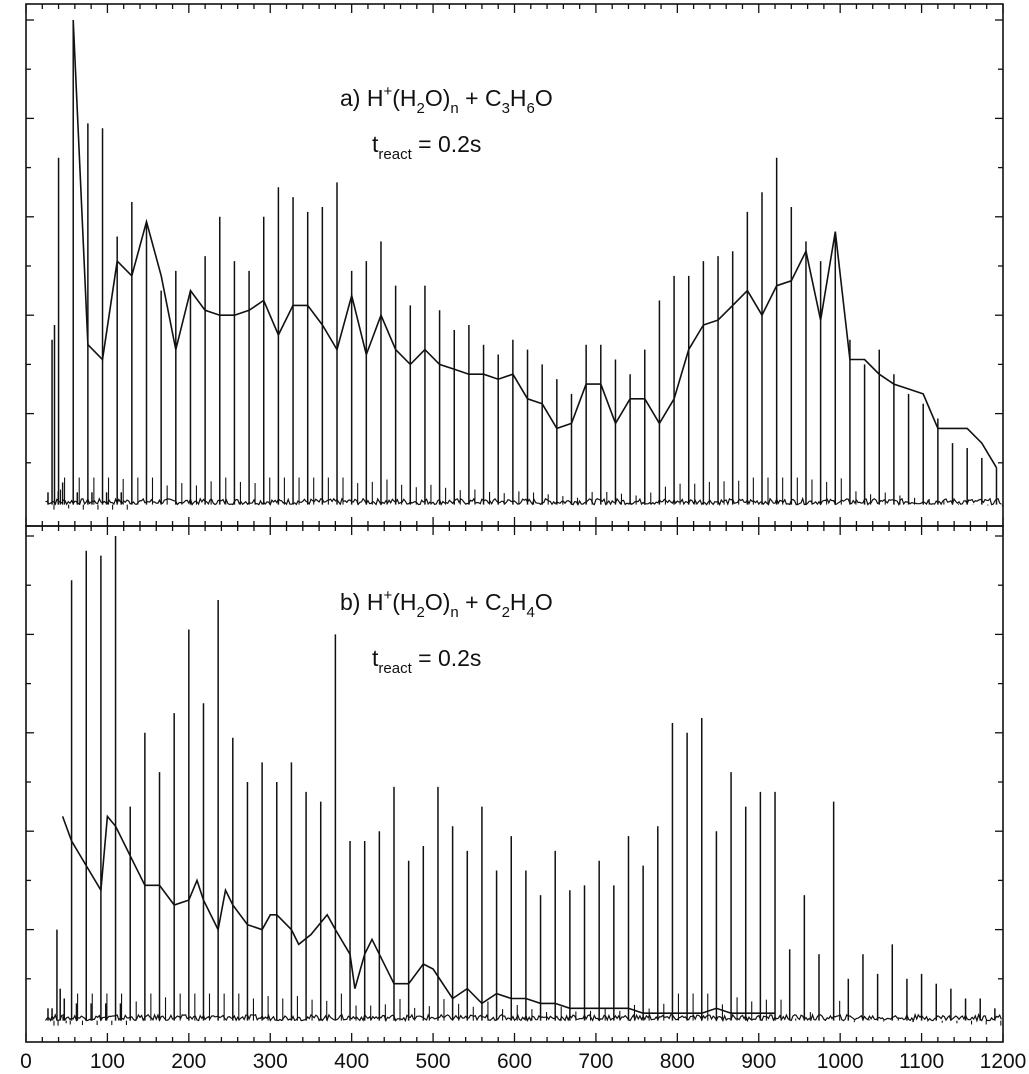 This screenshot has height=1074, width=1029. Describe the element at coordinates (523, 1017) in the screenshot. I see `panel-b-baseline-trace` at that location.